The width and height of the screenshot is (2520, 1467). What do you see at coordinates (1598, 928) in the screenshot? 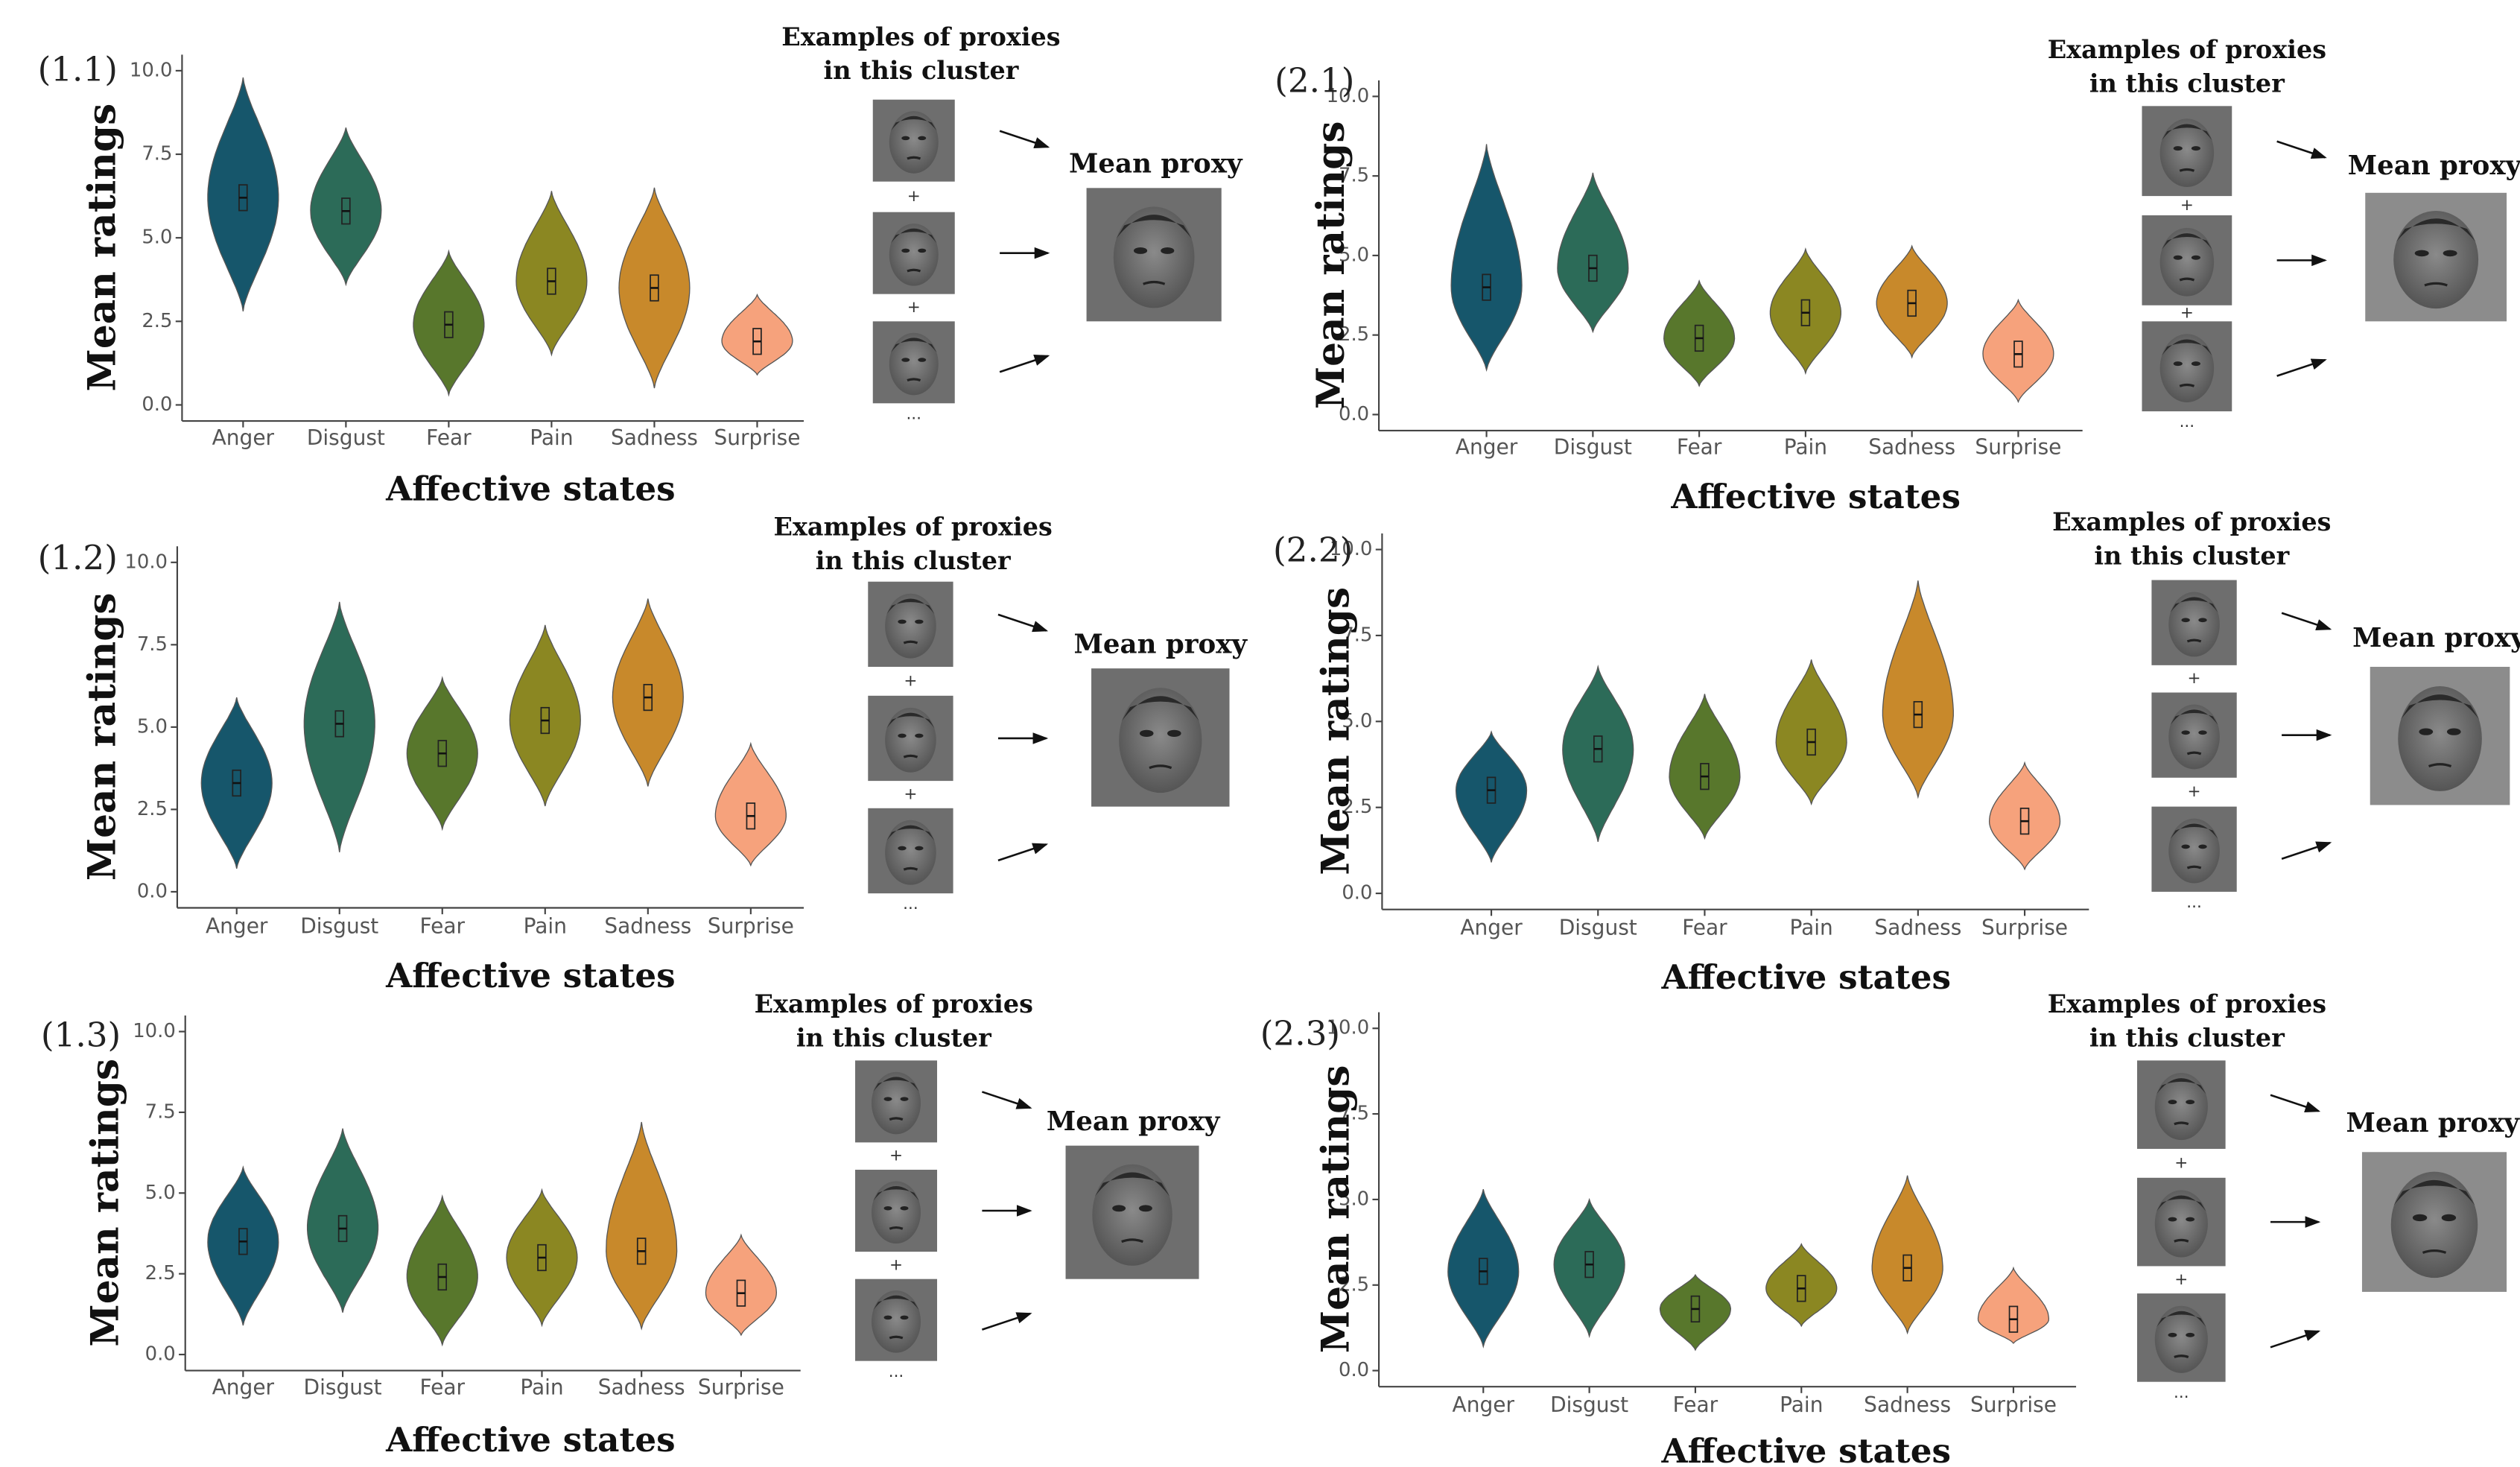
I see `x-tick-label: Disgust` at bounding box center [1598, 928].